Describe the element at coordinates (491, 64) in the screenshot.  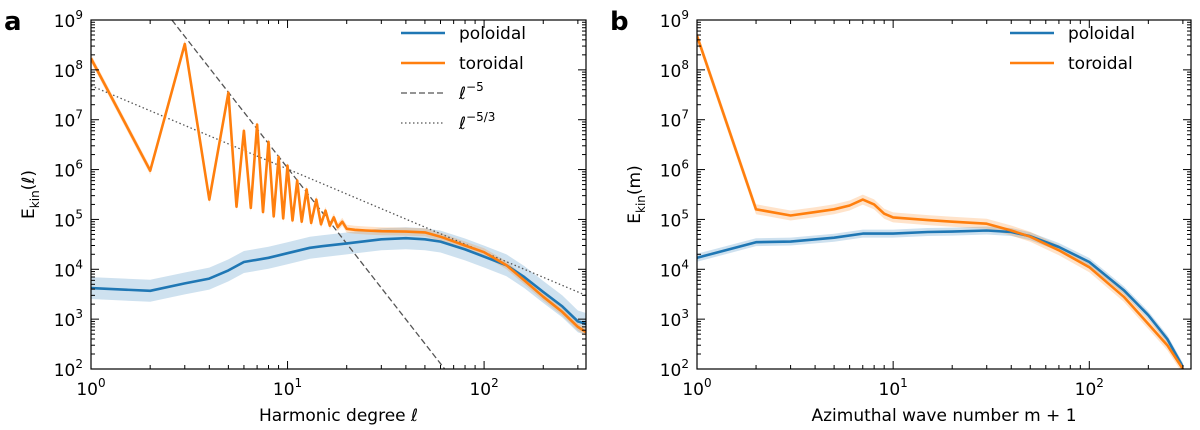
I see `legend-label: toroidal` at that location.